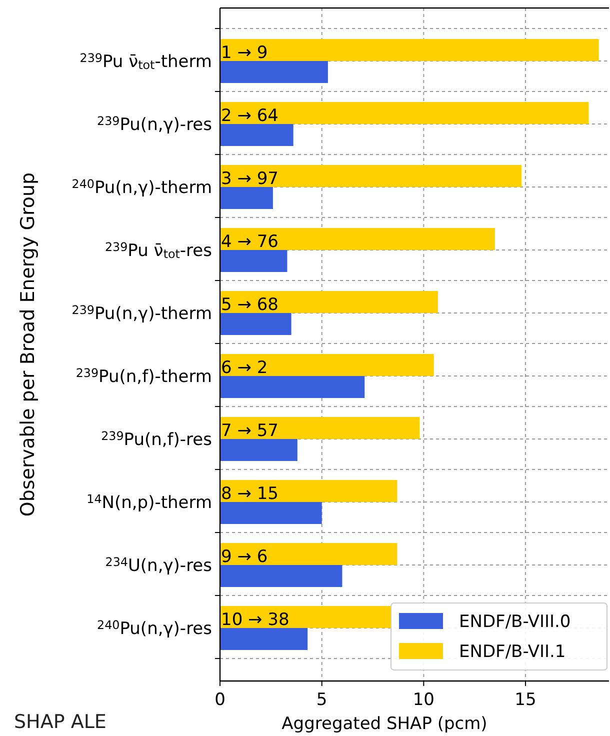 The height and width of the screenshot is (736, 610). What do you see at coordinates (249, 494) in the screenshot?
I see `annotation: 8 → 15` at bounding box center [249, 494].